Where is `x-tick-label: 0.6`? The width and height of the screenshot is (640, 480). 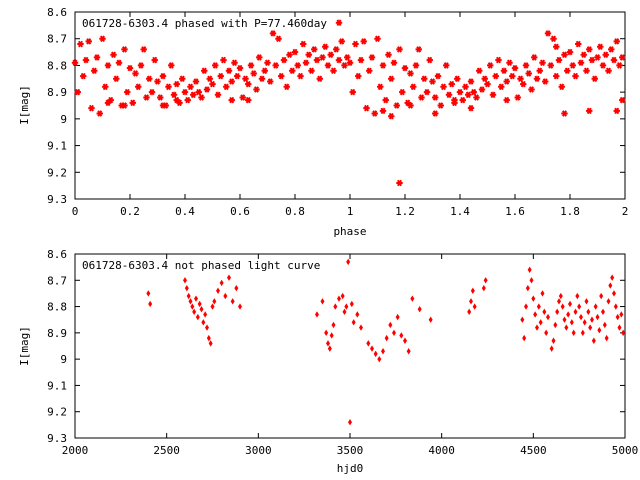
x-tick-label: 0.6 is located at coordinates (240, 211).